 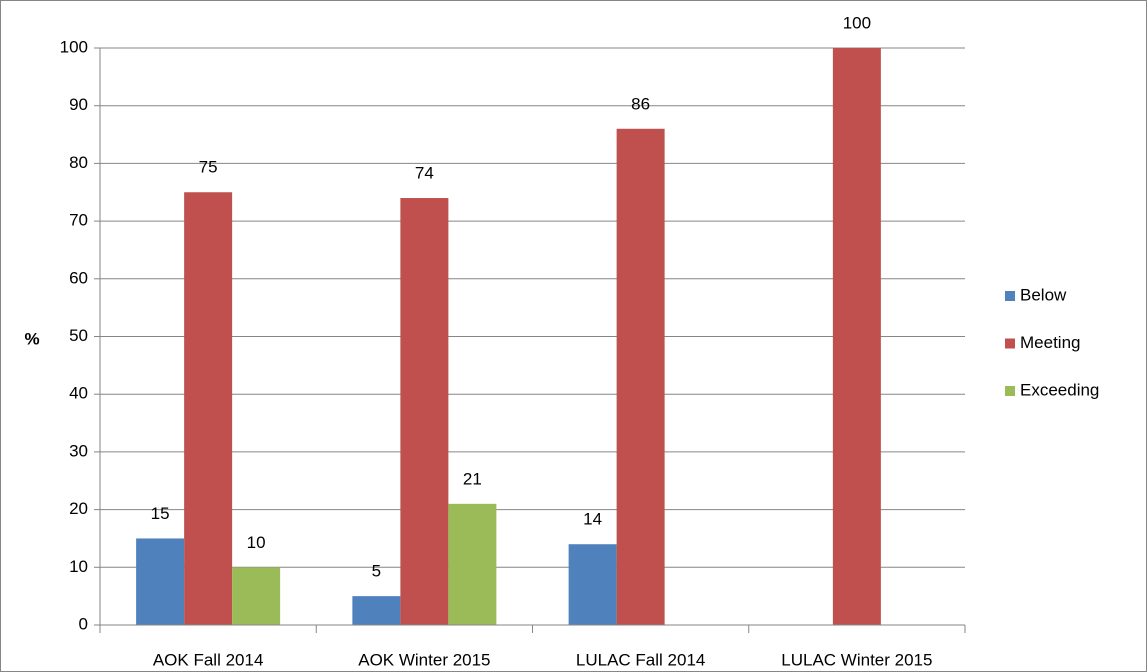 What do you see at coordinates (1050, 342) in the screenshot?
I see `legend-label: Meeting` at bounding box center [1050, 342].